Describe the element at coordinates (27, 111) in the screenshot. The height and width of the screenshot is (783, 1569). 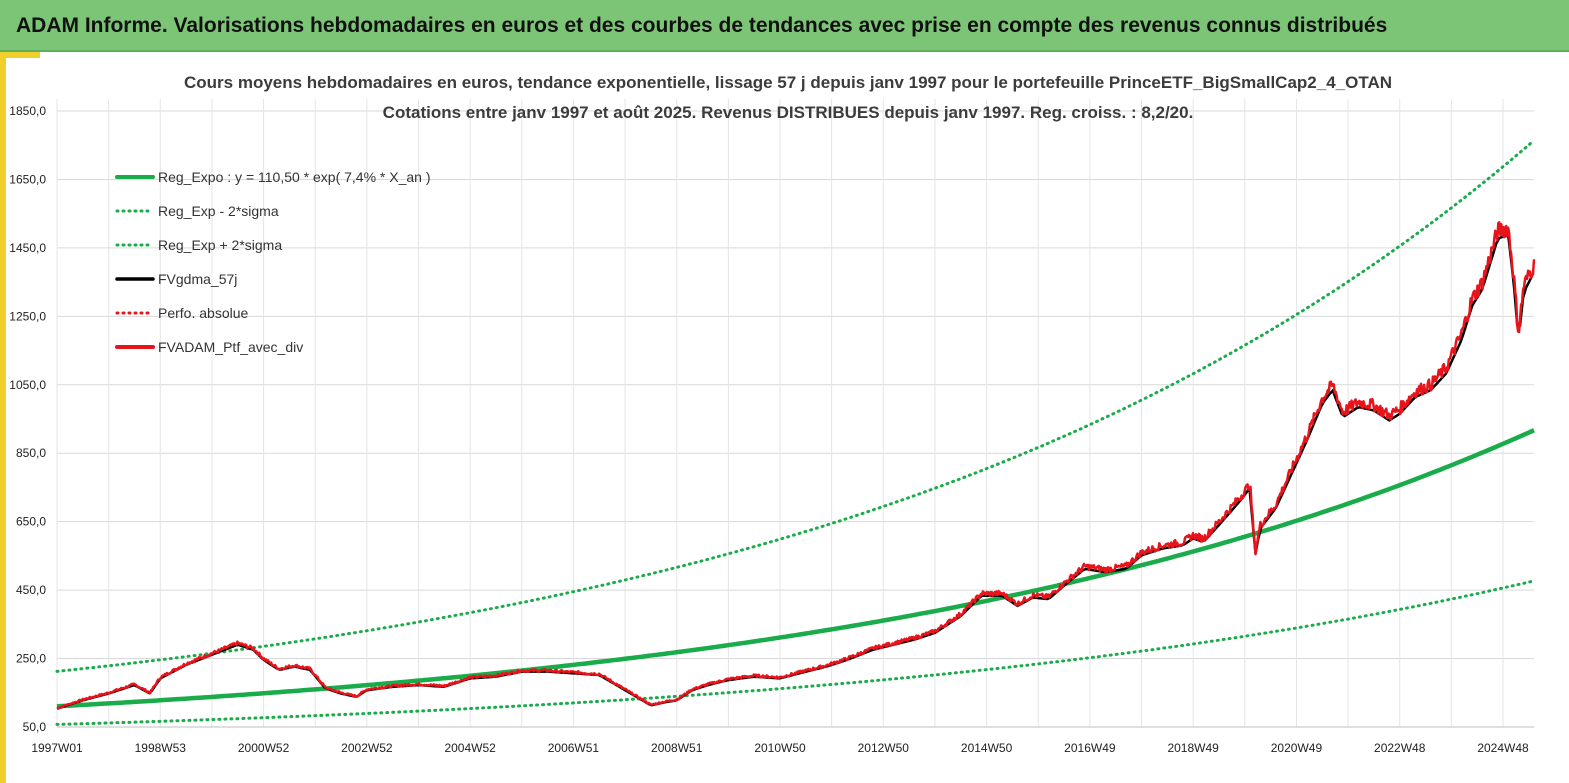
I see `y-tick-label: 1850,0` at that location.